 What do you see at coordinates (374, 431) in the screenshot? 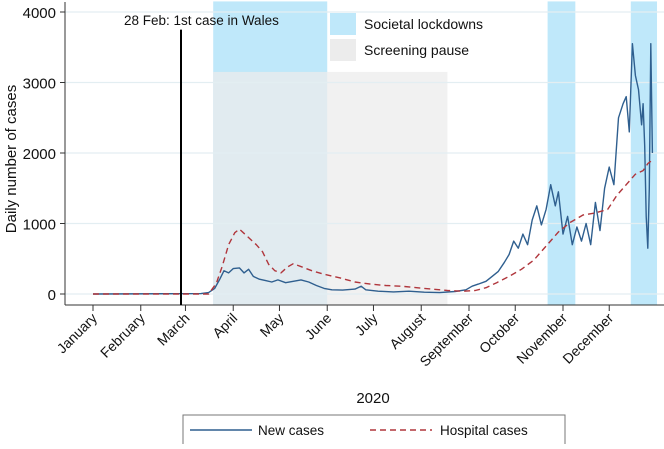
I see `series-legend: New cases Hospital cases` at bounding box center [374, 431].